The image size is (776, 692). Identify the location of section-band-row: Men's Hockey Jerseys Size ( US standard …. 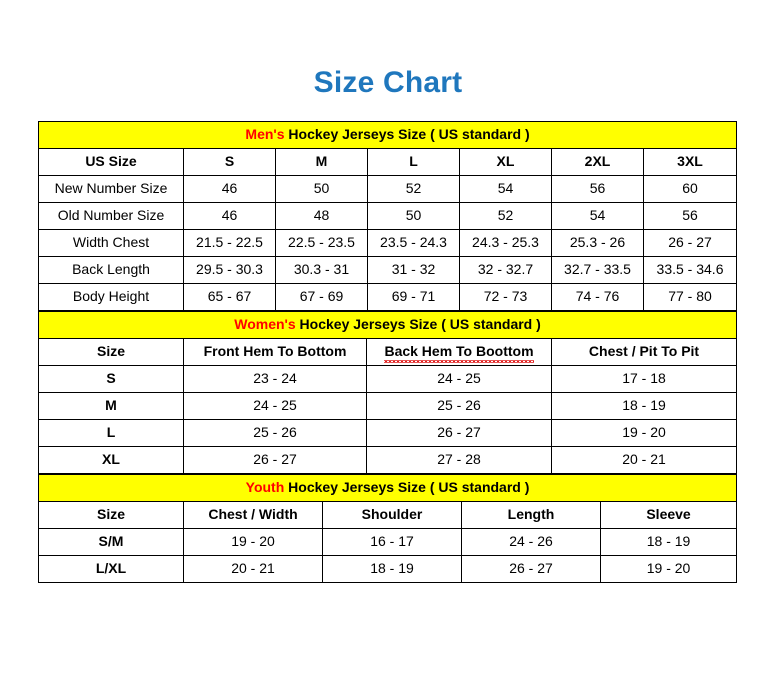
(387, 135).